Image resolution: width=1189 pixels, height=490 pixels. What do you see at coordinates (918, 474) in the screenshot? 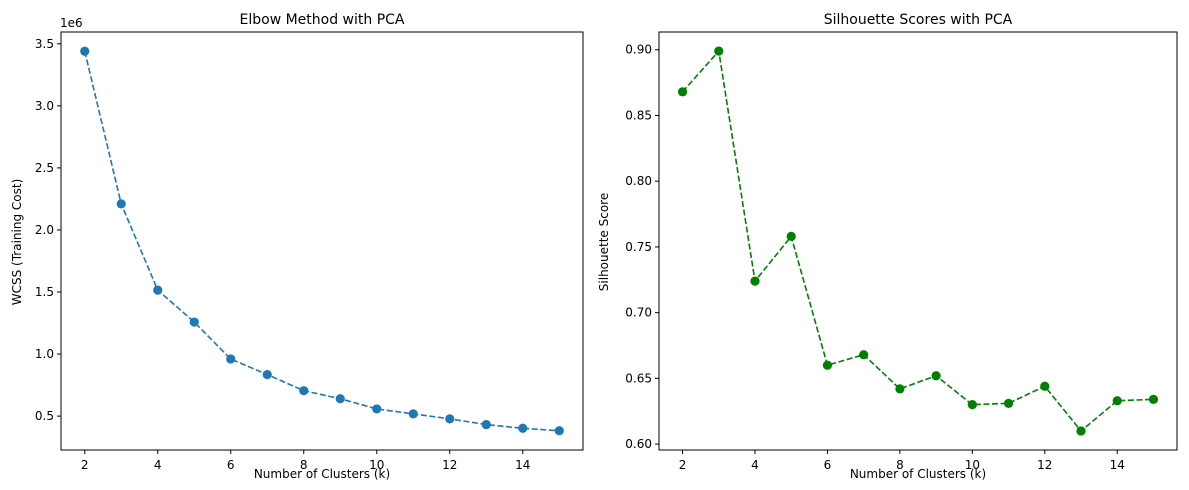
I see `silhouette-chart-x-axis-label: Number of Clusters (k)` at bounding box center [918, 474].